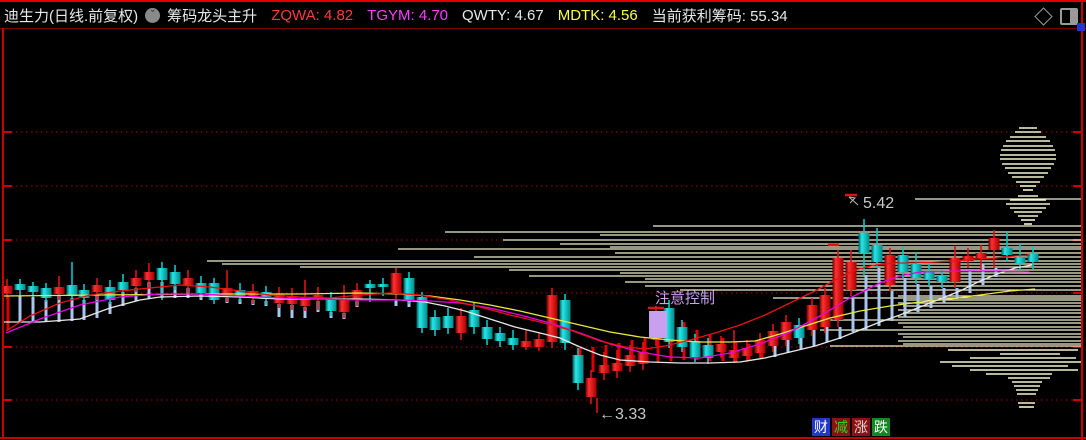  What do you see at coordinates (881, 427) in the screenshot?
I see `legend-chip-die: 跌` at bounding box center [881, 427].